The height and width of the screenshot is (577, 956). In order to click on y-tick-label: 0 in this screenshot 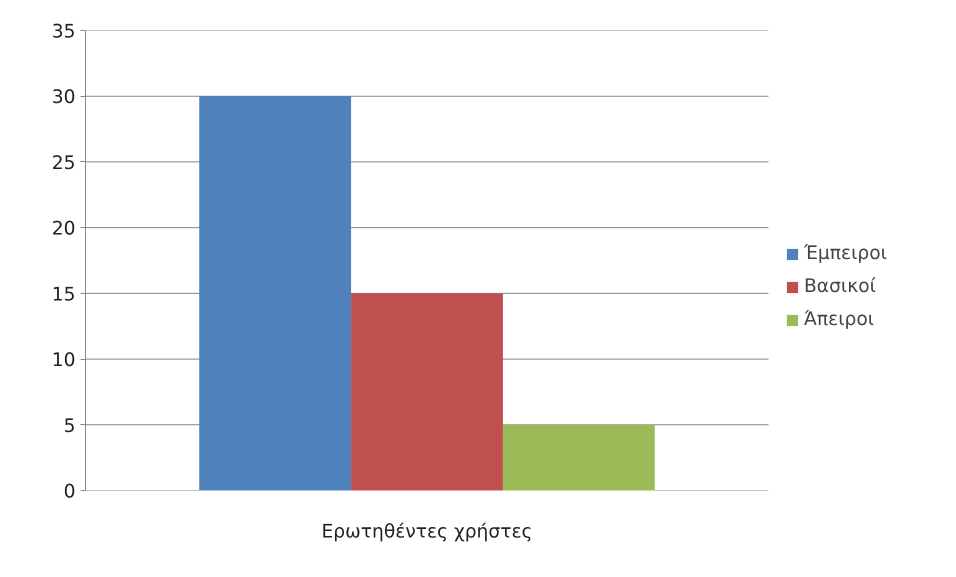, I will do `click(70, 492)`.